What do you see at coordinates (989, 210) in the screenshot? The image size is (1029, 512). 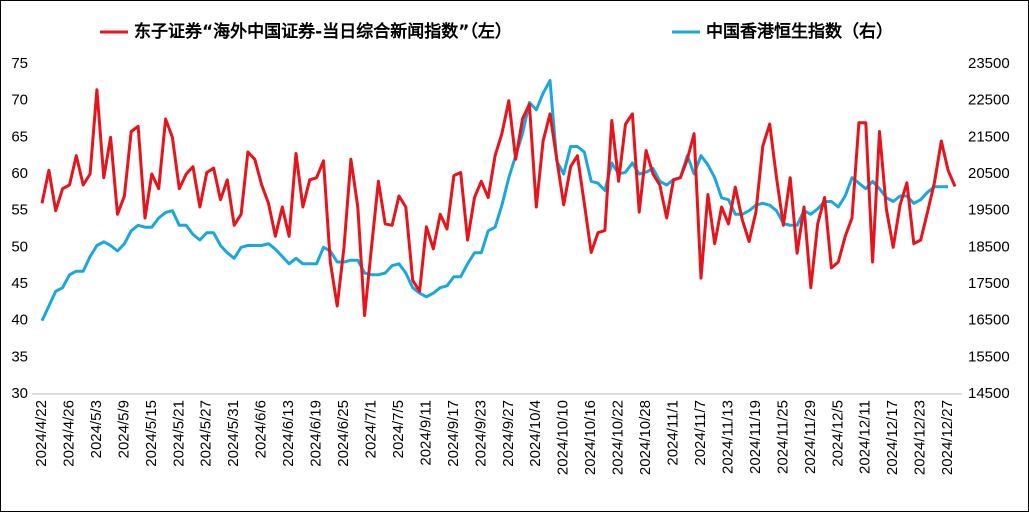 I see `y2-tick-label: 19500` at bounding box center [989, 210].